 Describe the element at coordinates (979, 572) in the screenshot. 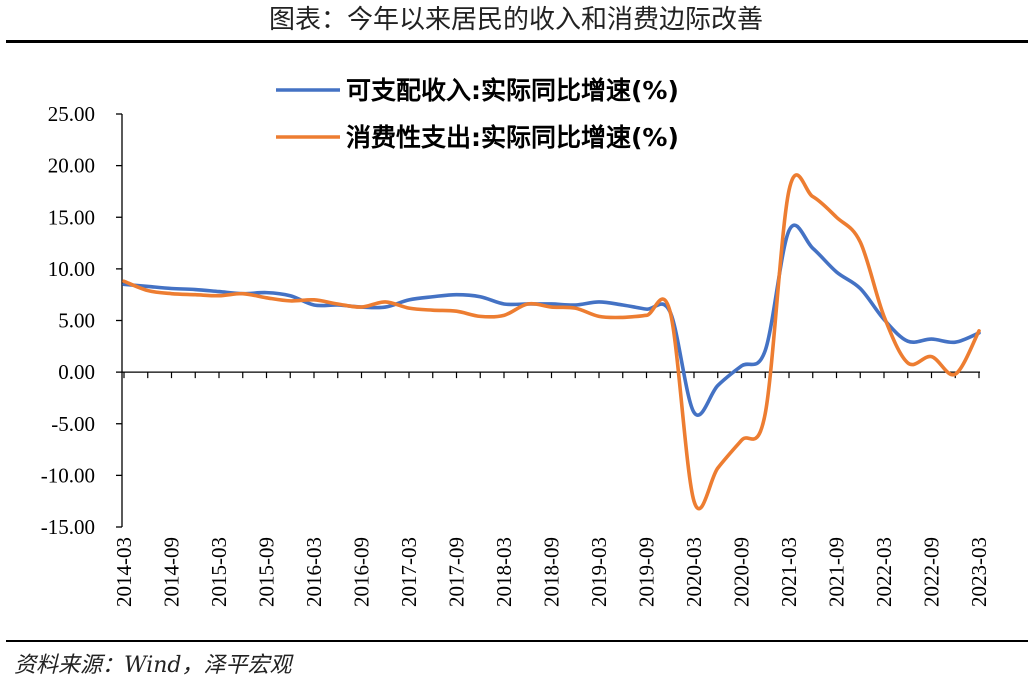

I see `x-tick-label: 2023-03` at that location.